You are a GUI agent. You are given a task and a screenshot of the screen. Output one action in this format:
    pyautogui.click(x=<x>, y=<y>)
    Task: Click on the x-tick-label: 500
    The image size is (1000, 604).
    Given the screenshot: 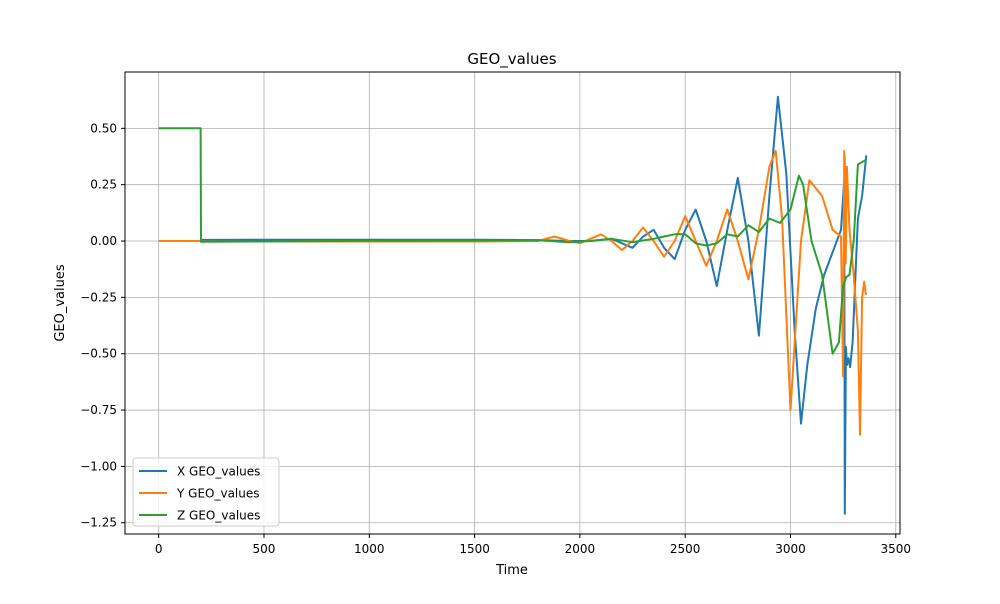 What is the action you would take?
    pyautogui.click(x=264, y=549)
    